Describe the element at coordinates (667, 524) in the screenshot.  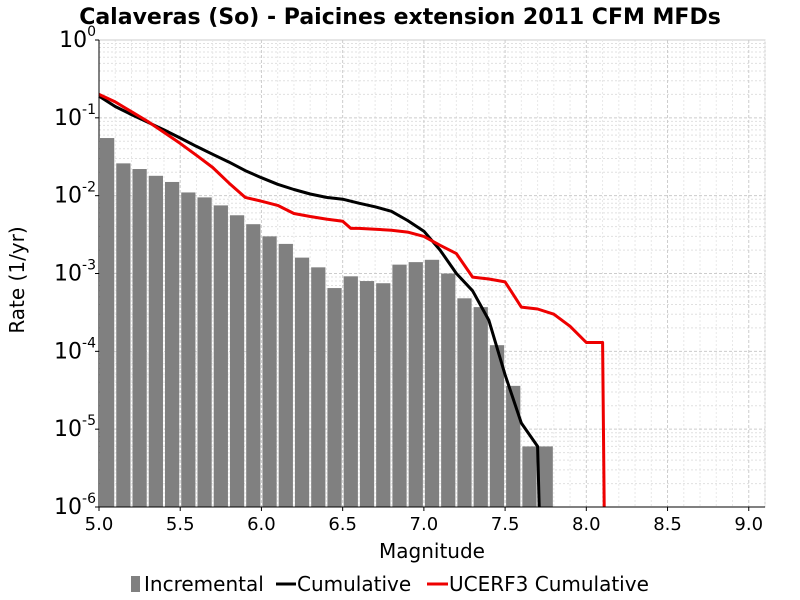
I see `x-tick-label: 8.5` at that location.